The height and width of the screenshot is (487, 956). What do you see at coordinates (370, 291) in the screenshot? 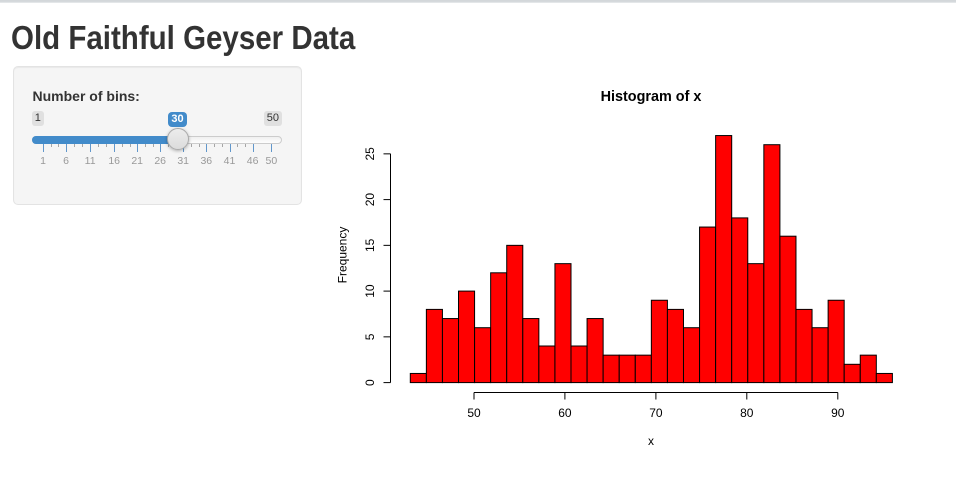
I see `svg-text: 10` at bounding box center [370, 291].